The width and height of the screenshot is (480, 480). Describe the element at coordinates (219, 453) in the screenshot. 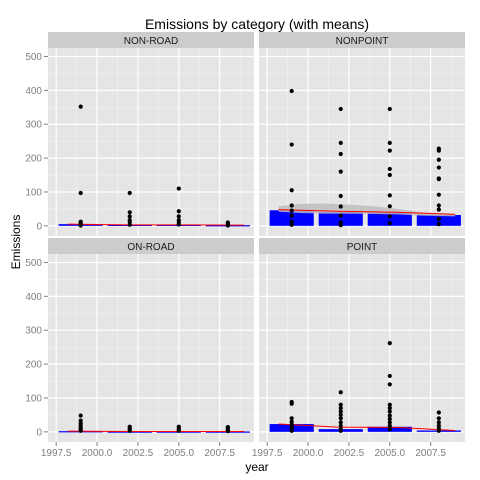

I see `x-tick-label: 2007.5` at that location.